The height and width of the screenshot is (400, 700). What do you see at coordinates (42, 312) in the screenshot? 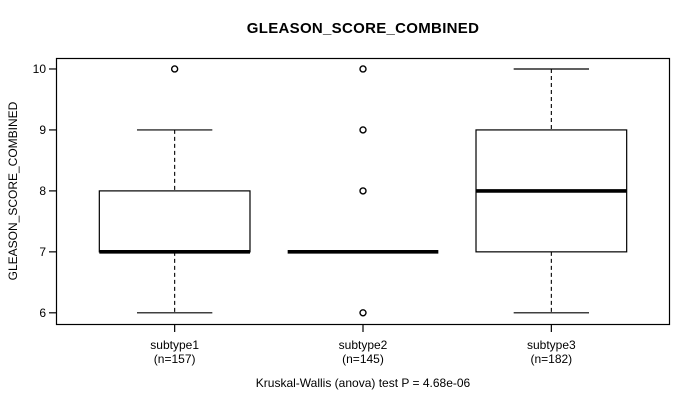
I see `y-tick-label: 6` at bounding box center [42, 312].